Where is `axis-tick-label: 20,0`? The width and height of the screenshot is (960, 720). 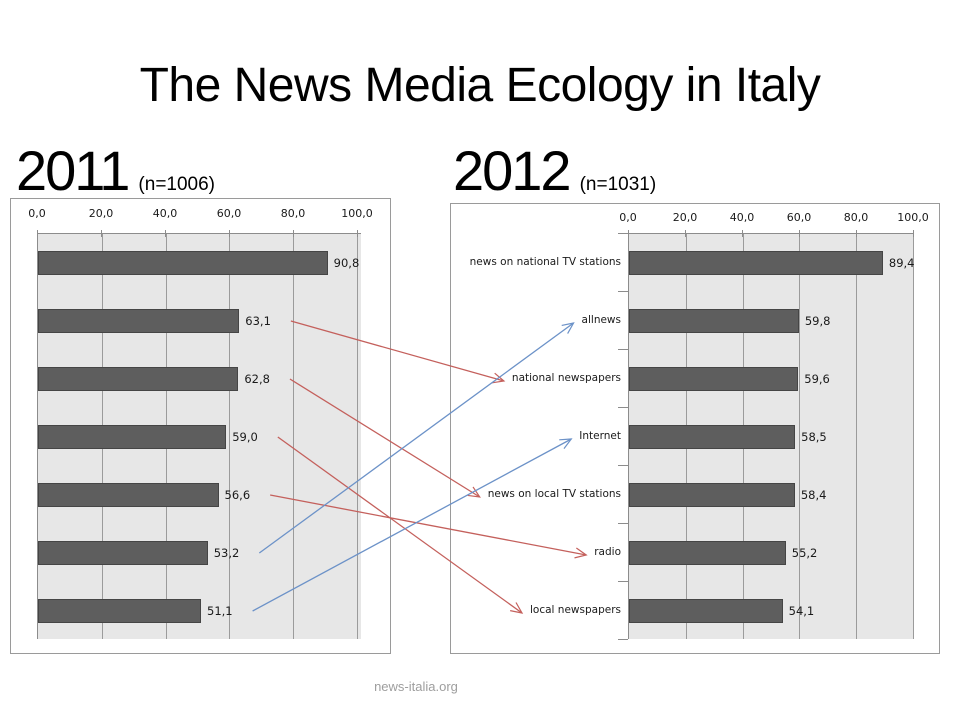
axis-tick-label: 20,0 is located at coordinates (101, 213).